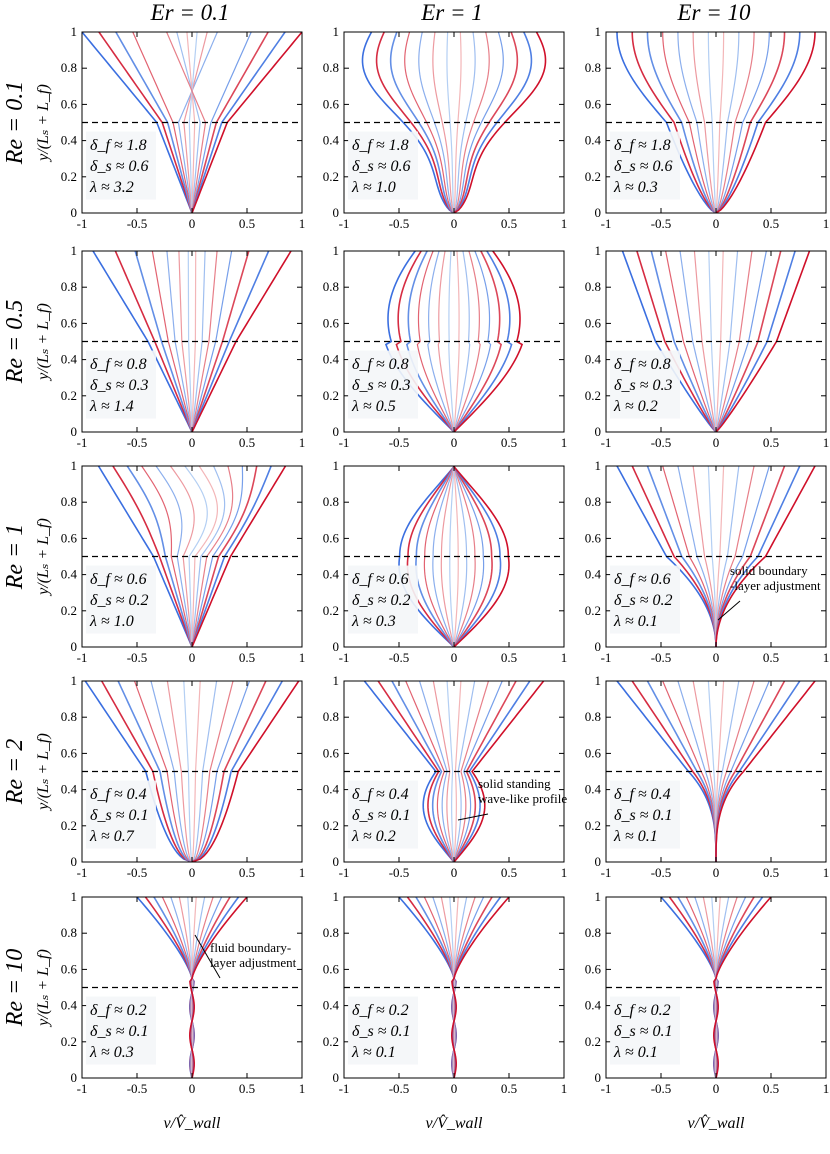  Describe the element at coordinates (380, 1010) in the screenshot. I see `parameter-label: δ_f ≈ 0.2` at that location.